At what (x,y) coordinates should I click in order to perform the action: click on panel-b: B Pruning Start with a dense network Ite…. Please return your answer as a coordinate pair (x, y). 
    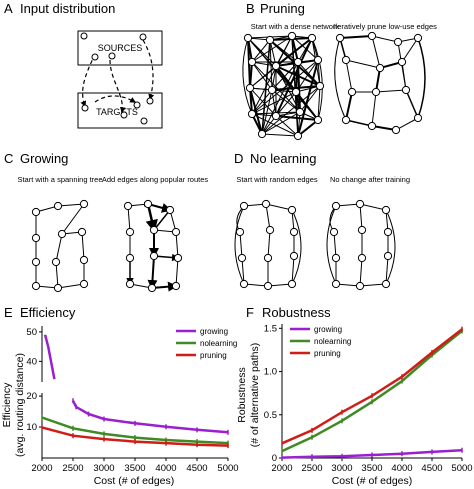
    Looking at the image, I should click on (339, 71).